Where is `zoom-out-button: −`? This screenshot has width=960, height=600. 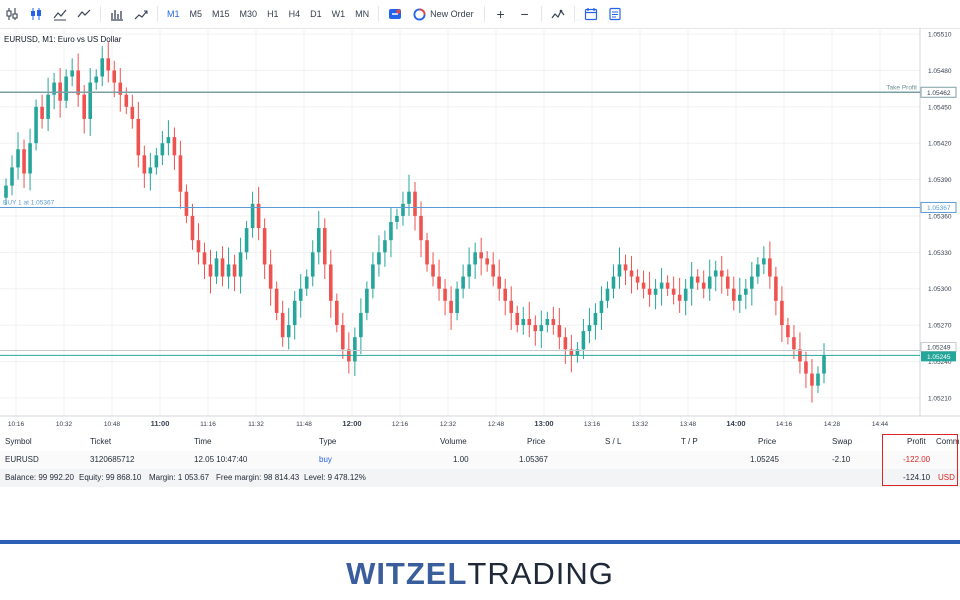
zoom-out-button: − is located at coordinates (525, 14).